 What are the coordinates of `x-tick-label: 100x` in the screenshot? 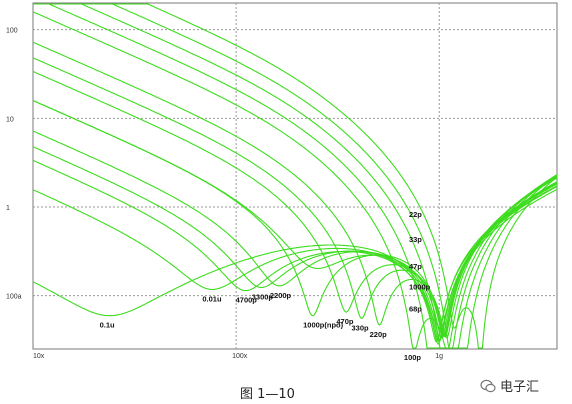 It's located at (240, 356).